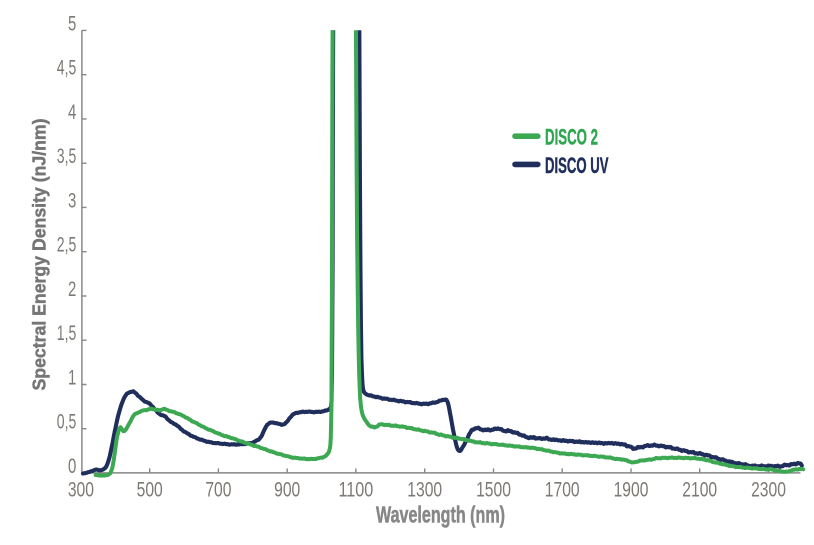 The height and width of the screenshot is (545, 814). Describe the element at coordinates (768, 490) in the screenshot. I see `svg-text: 2300` at that location.